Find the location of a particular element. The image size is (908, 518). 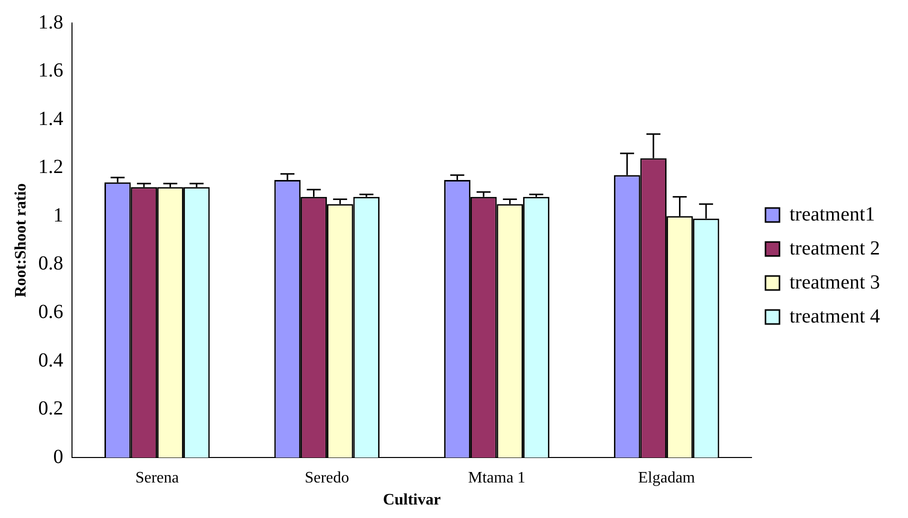

x-tick-label: Mtama 1 is located at coordinates (497, 477).